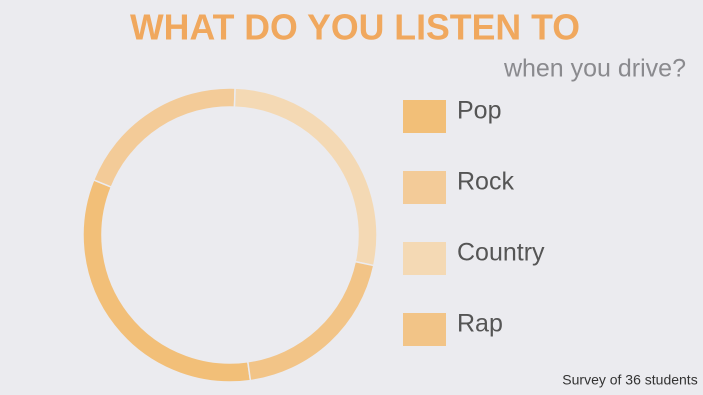 The width and height of the screenshot is (703, 395). What do you see at coordinates (594, 69) in the screenshot?
I see `chart-subtitle: when you drive?` at bounding box center [594, 69].